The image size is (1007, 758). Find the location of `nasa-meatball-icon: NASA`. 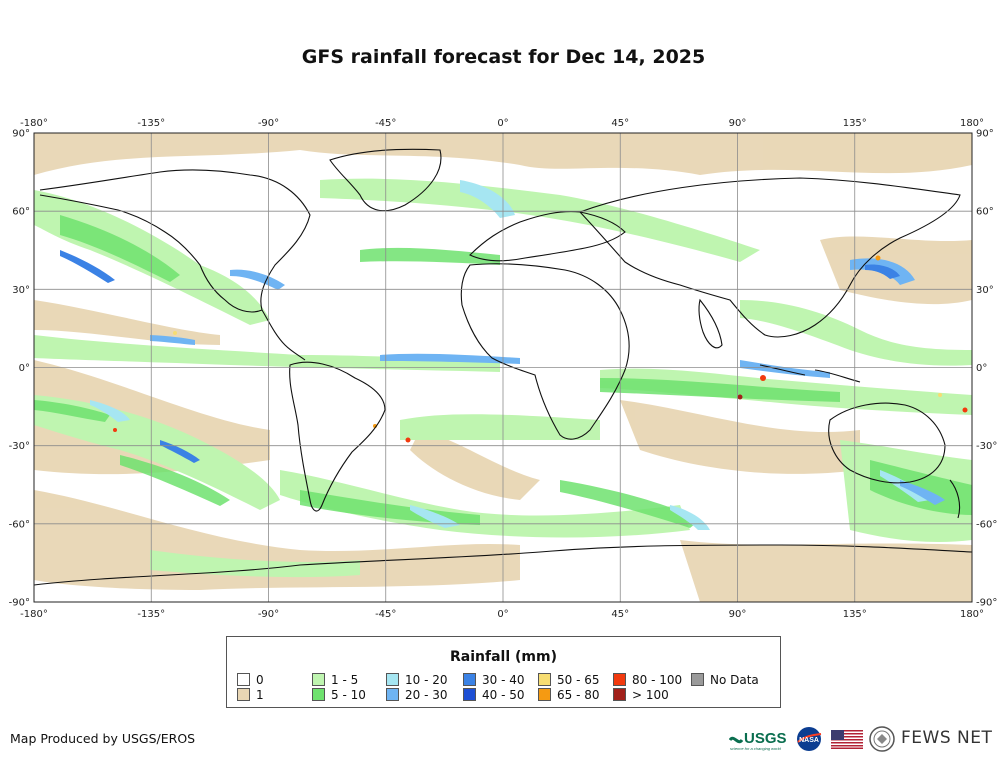

nasa-meatball-icon: NASA is located at coordinates (809, 739).